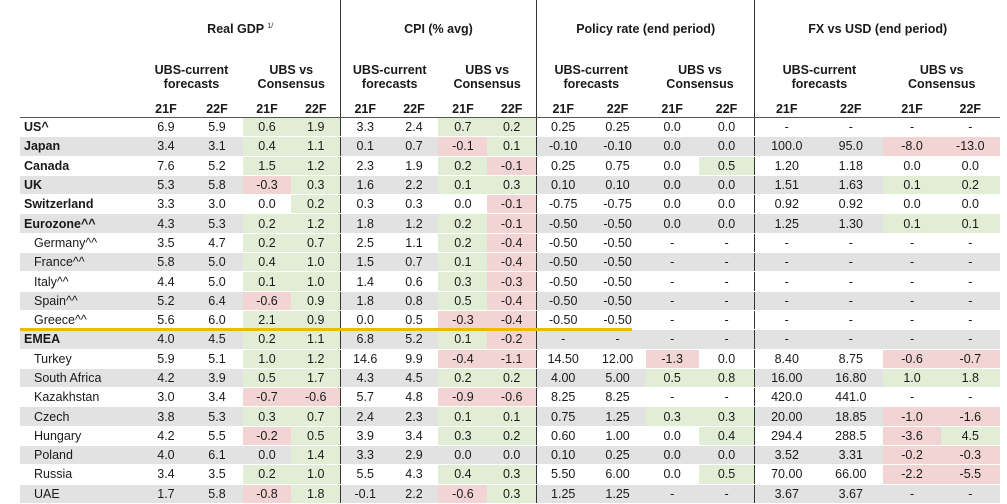  I want to click on sub-header-ubs-current: UBS-current forecasts, so click(389, 77).